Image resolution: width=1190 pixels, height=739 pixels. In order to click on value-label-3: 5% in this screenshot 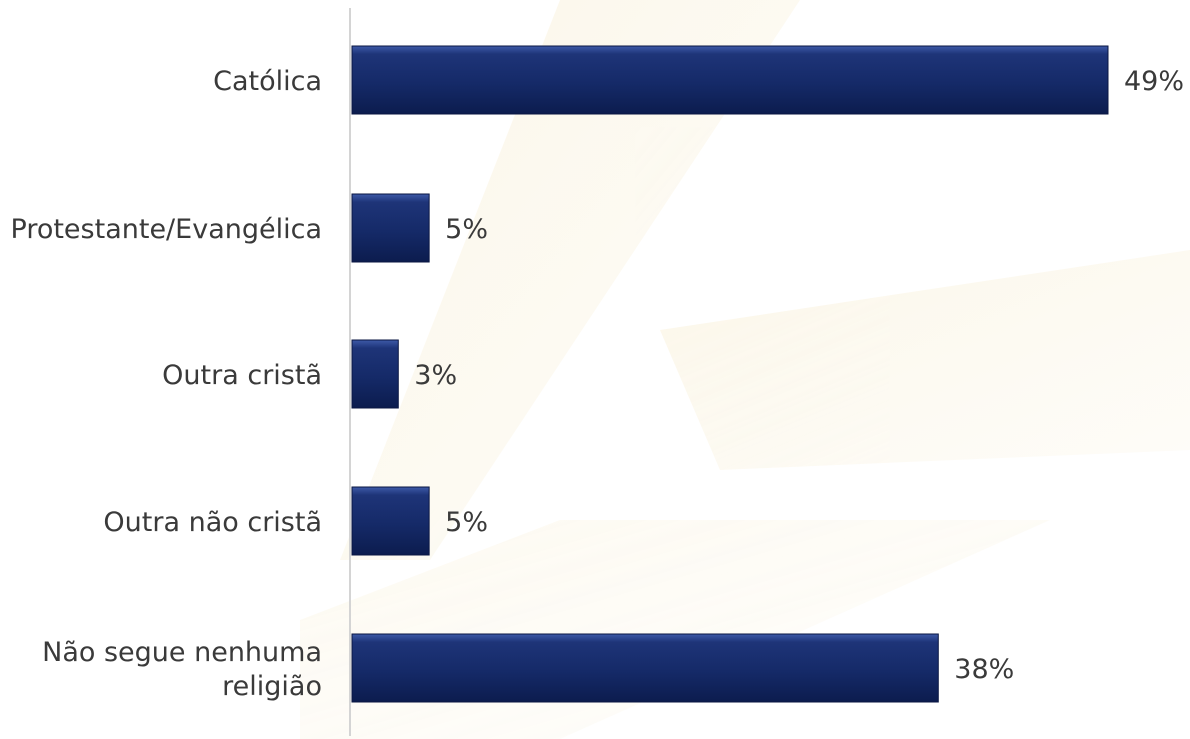, I will do `click(466, 522)`.